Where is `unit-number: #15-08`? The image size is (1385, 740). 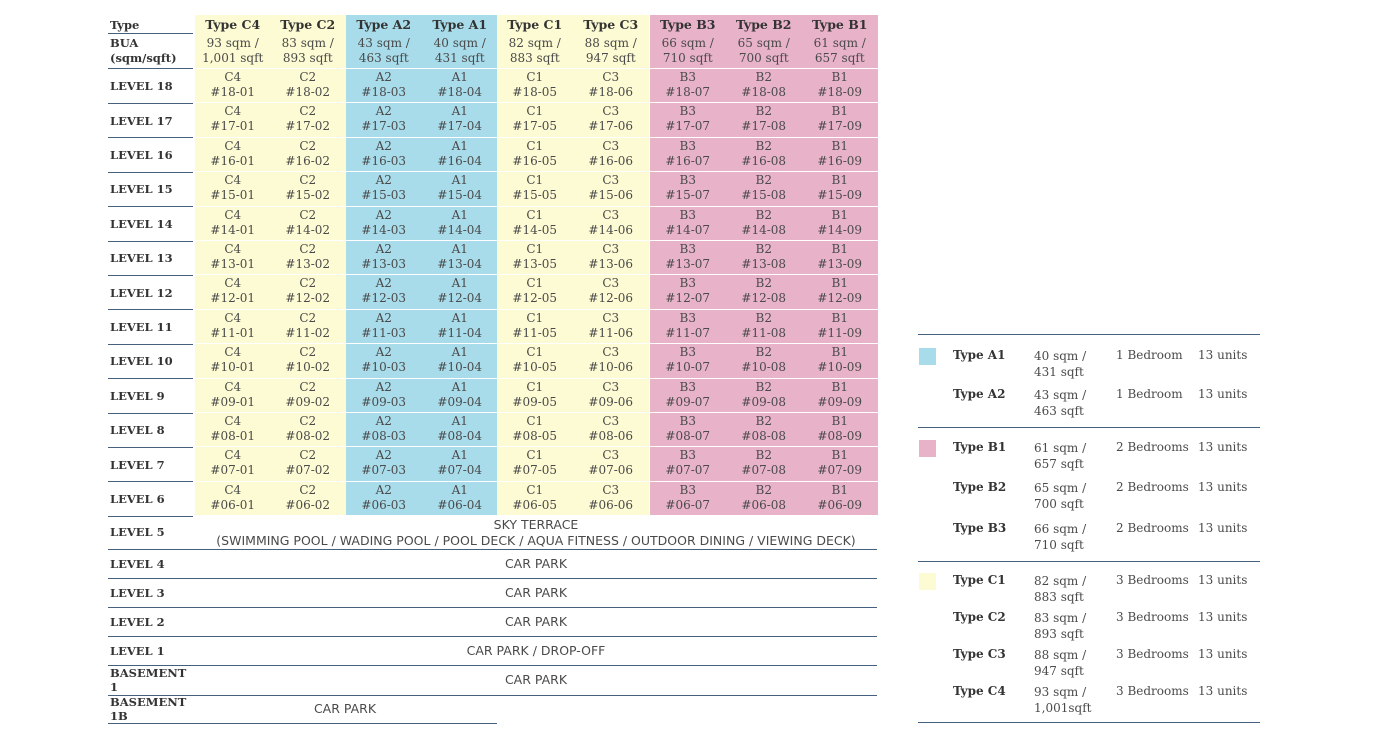 unit-number: #15-08 is located at coordinates (764, 195).